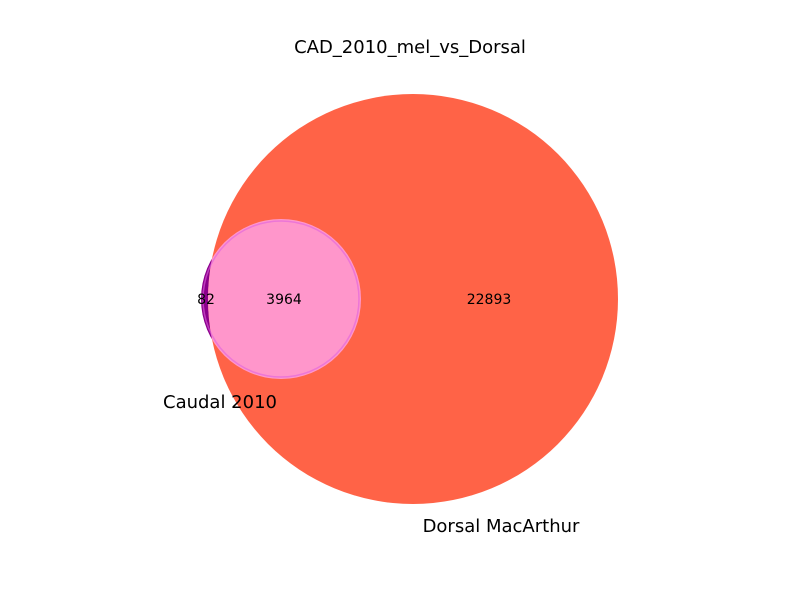 This screenshot has width=800, height=600. Describe the element at coordinates (489, 300) in the screenshot. I see `region-count-dorsal-only: 22893` at that location.